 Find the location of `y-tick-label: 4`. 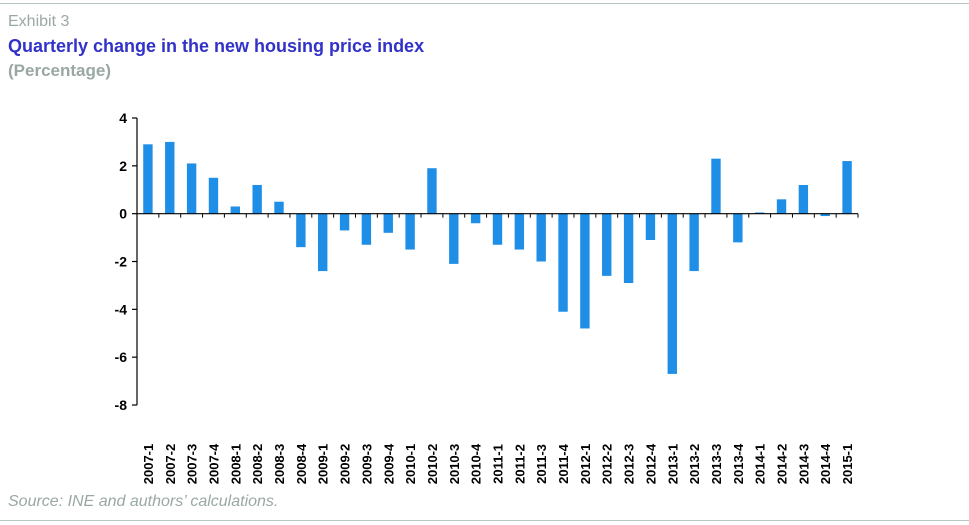

y-tick-label: 4 is located at coordinates (123, 118).